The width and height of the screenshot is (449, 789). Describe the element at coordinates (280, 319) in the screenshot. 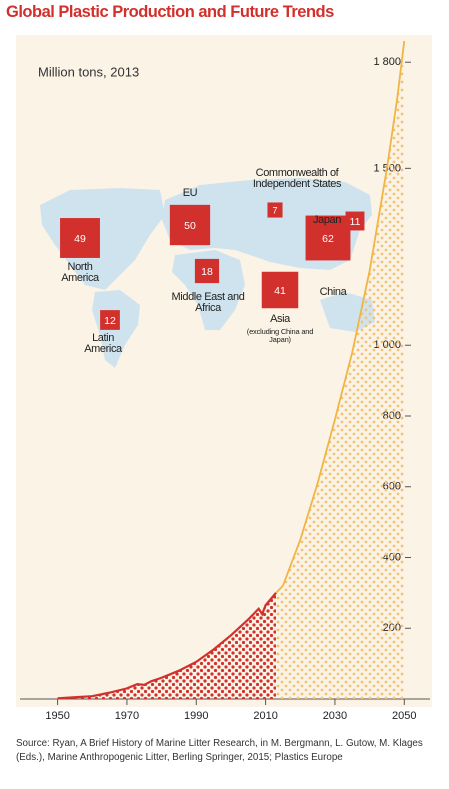

I see `region-label: Asia` at that location.